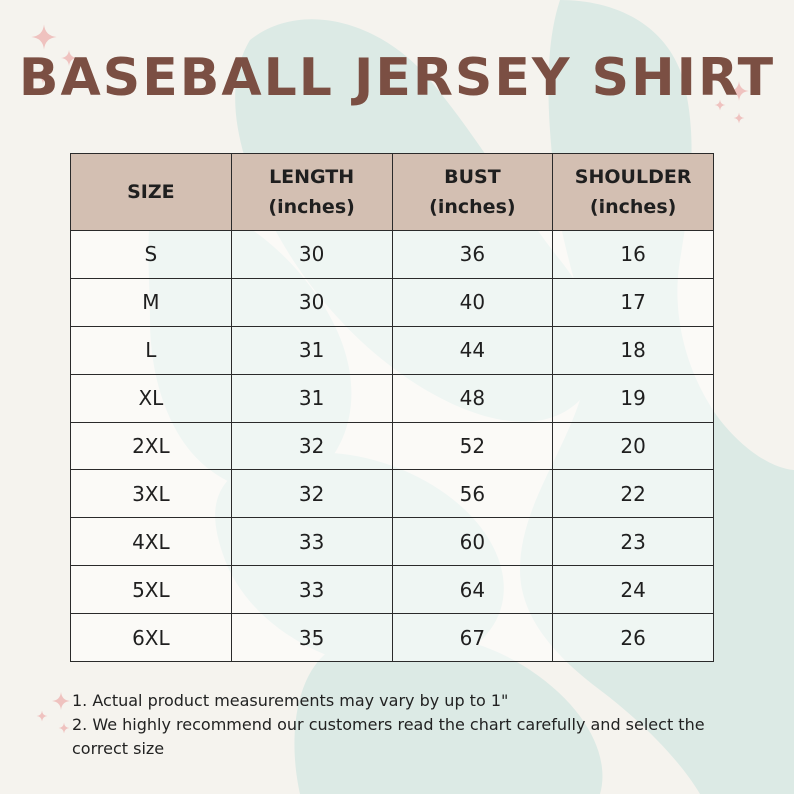  I want to click on size-cell: L, so click(151, 350).